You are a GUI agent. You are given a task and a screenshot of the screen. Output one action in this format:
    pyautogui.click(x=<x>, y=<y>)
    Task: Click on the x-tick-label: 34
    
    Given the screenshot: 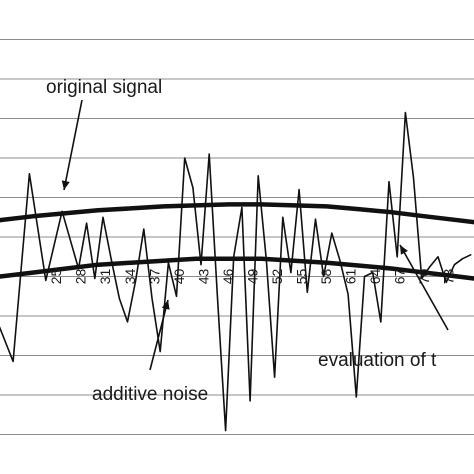 What is the action you would take?
    pyautogui.click(x=130, y=276)
    